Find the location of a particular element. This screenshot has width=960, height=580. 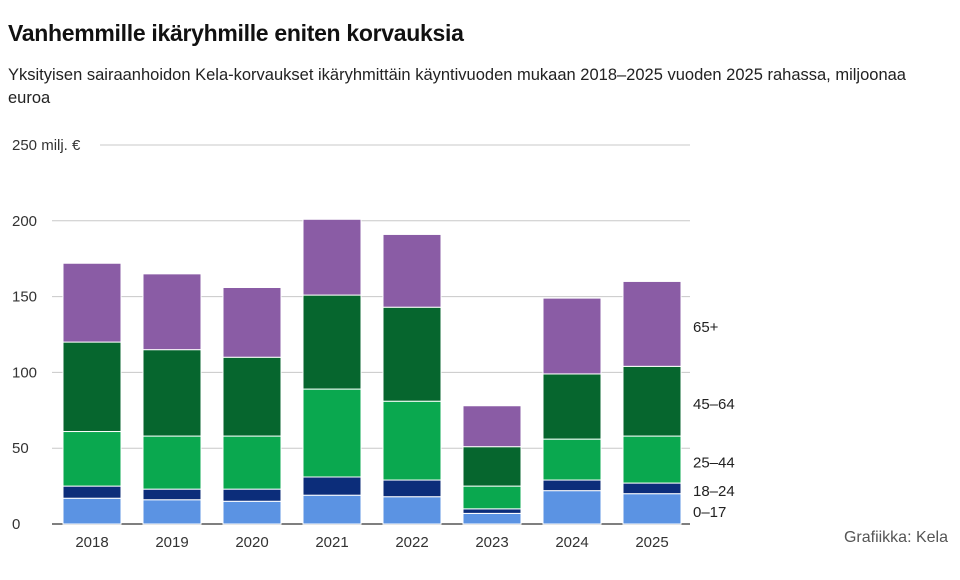

x-tick-label: 2020 is located at coordinates (251, 542).